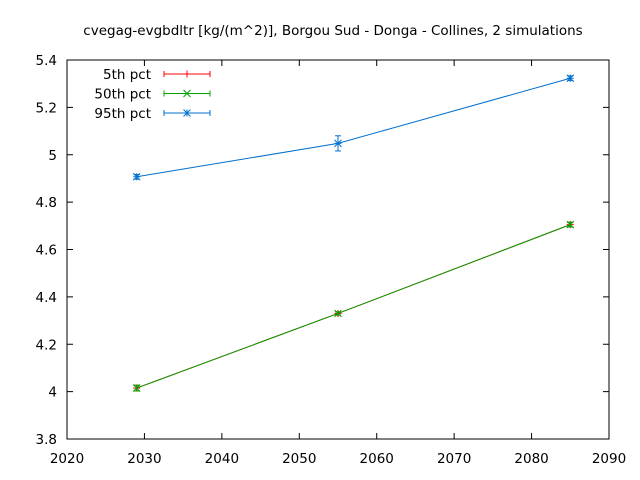 The image size is (640, 480). I want to click on x-tick-label: 2030, so click(144, 459).